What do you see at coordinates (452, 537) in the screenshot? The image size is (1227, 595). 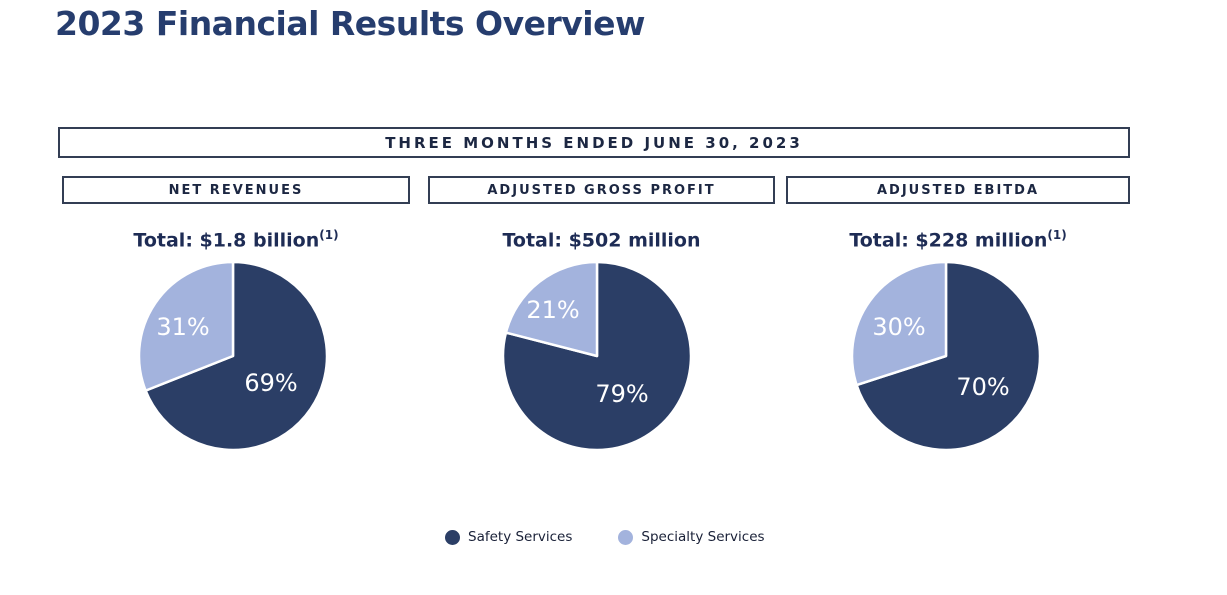 I see `safety-services-swatch-icon` at bounding box center [452, 537].